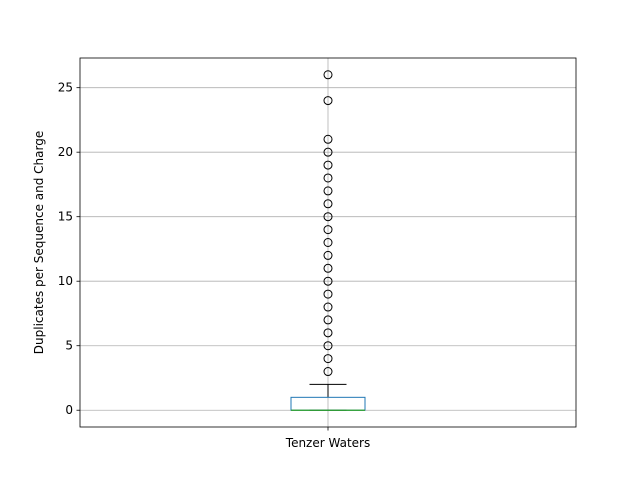  I want to click on y-tick-label-20: 20, so click(65, 152).